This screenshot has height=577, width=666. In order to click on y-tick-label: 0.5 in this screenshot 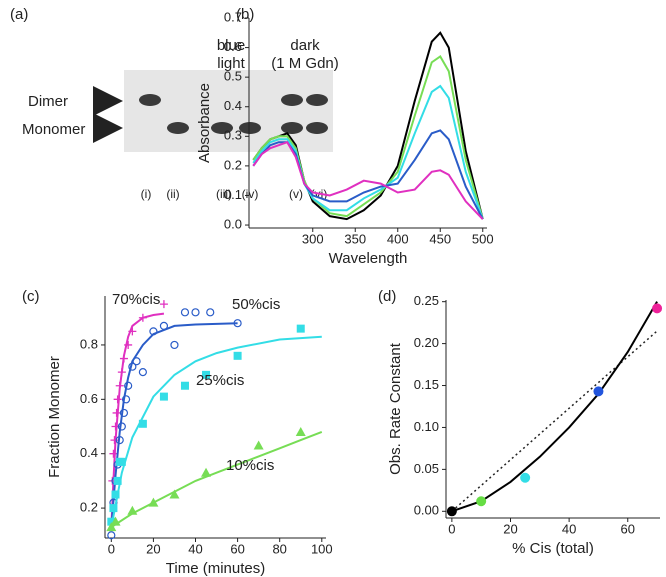, I will do `click(233, 76)`.